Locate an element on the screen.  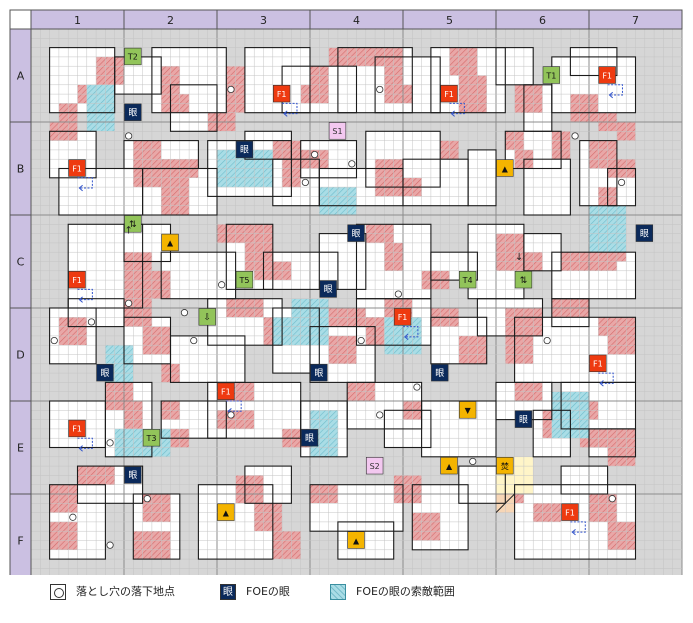
arrow-up-icon: ↑ is located at coordinates (128, 231).